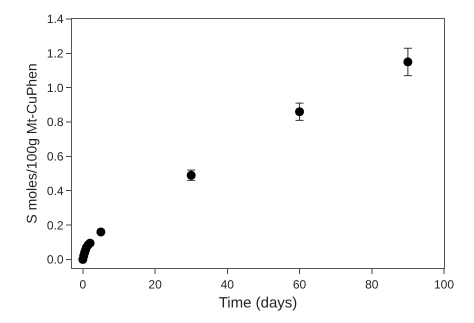  I want to click on x-tick-label: 60, so click(299, 284).